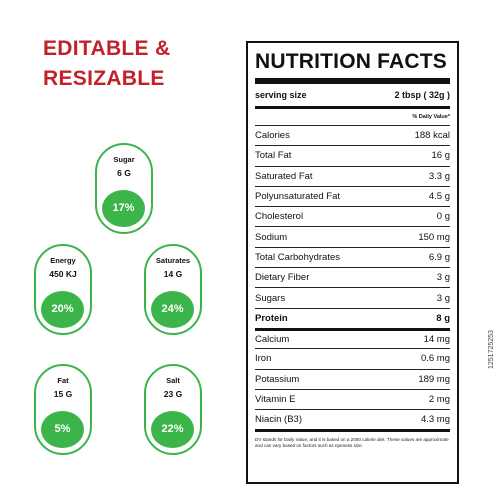 The image size is (500, 500). I want to click on serving-size-label: serving size, so click(281, 95).